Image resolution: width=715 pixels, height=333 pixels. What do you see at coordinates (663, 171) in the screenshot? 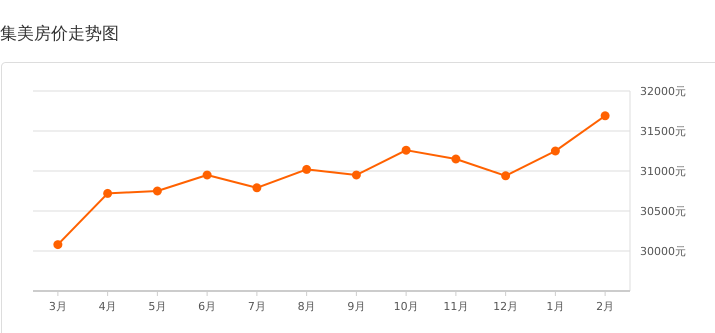
I see `y-tick-label: 31000元` at bounding box center [663, 171].